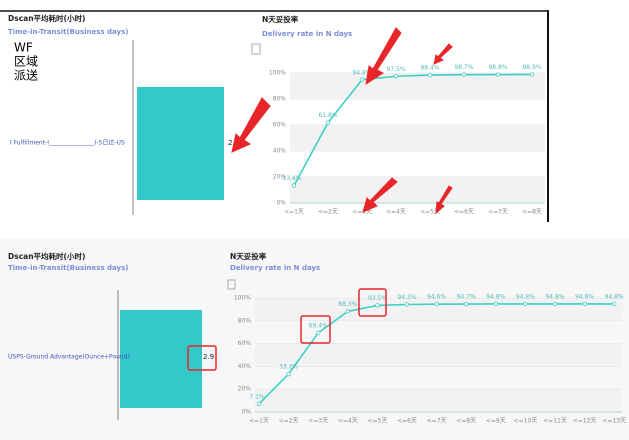  I want to click on y-tick-label: 100%, so click(277, 73).